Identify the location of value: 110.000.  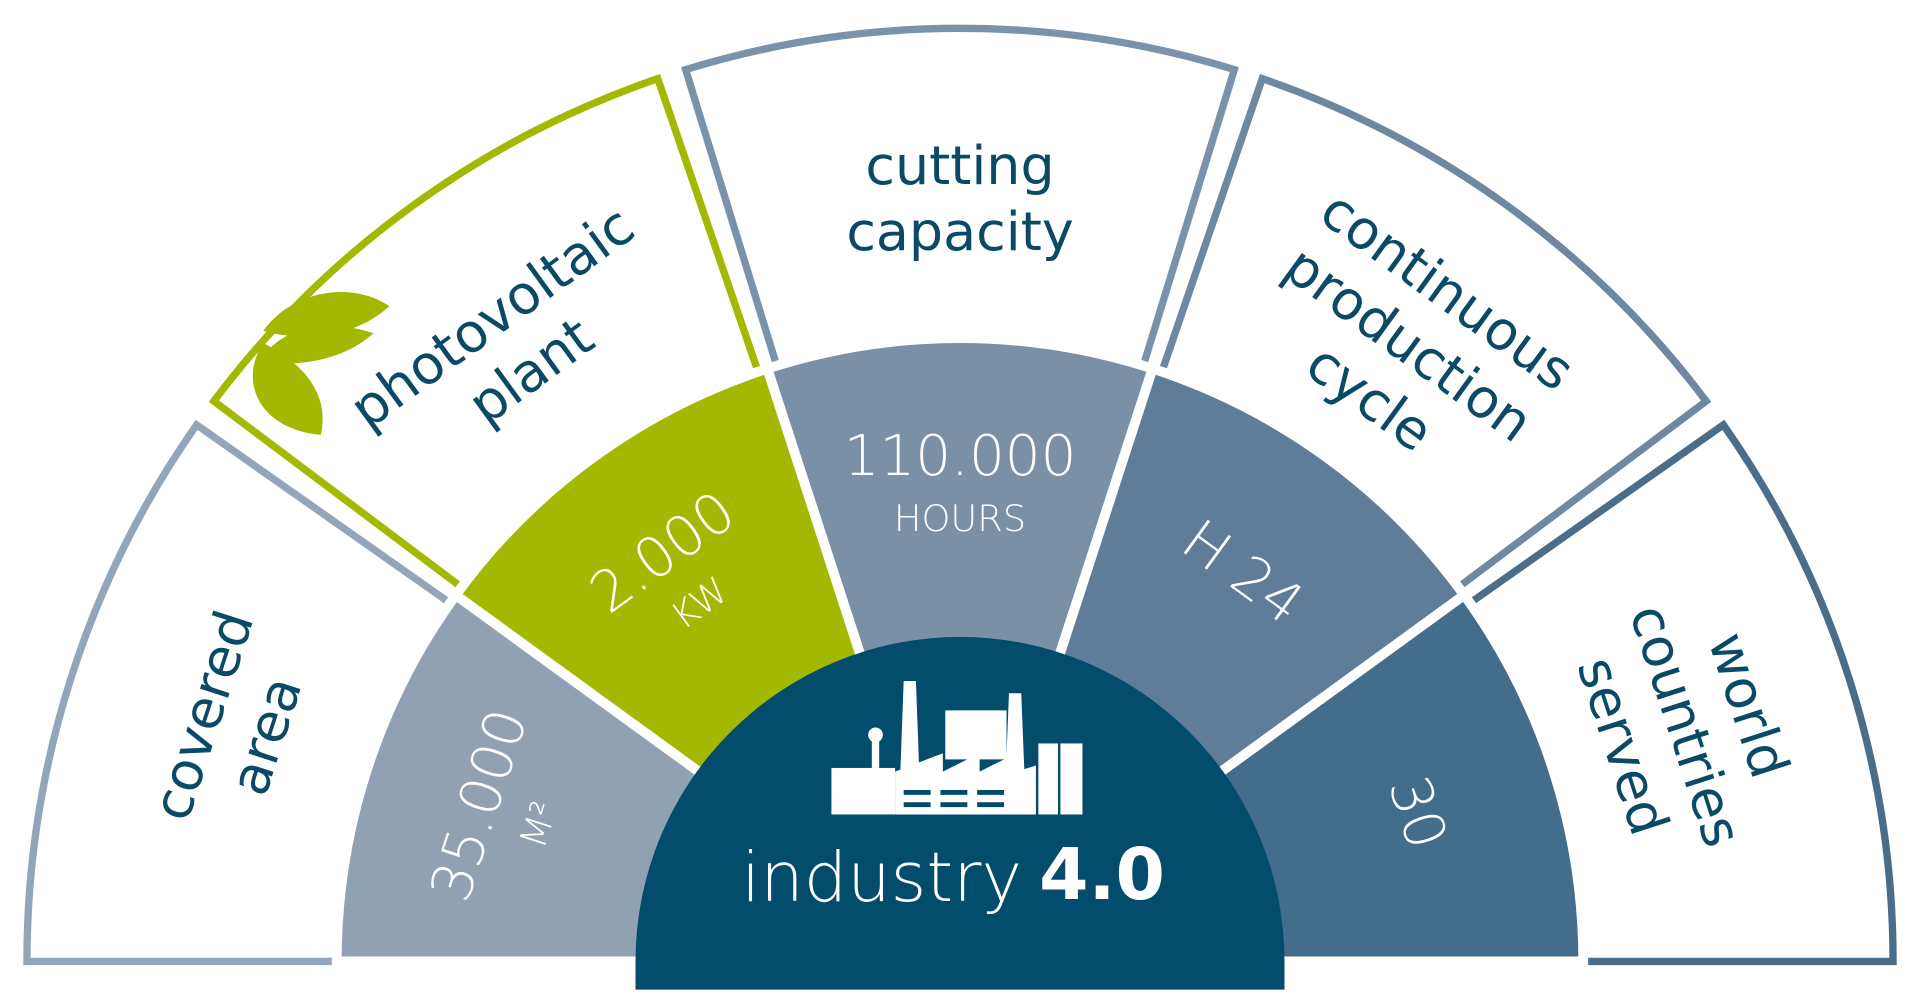
(960, 456).